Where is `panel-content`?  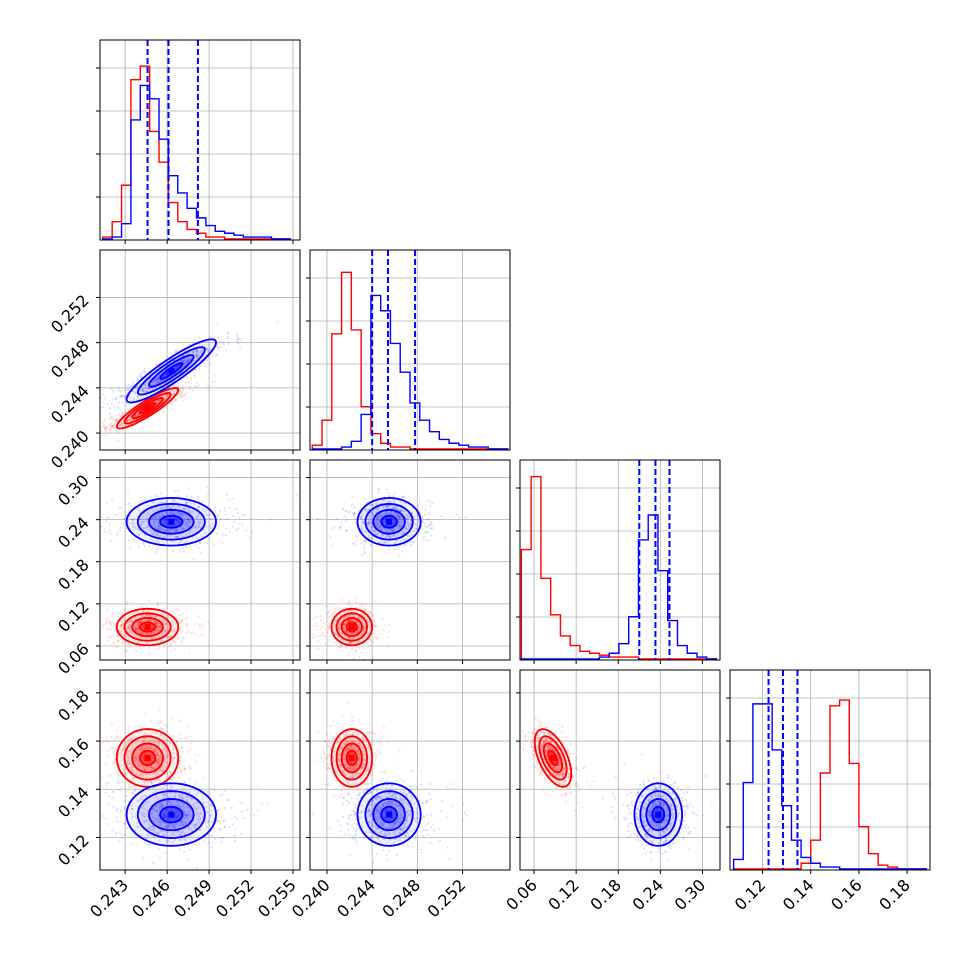 panel-content is located at coordinates (186, 382).